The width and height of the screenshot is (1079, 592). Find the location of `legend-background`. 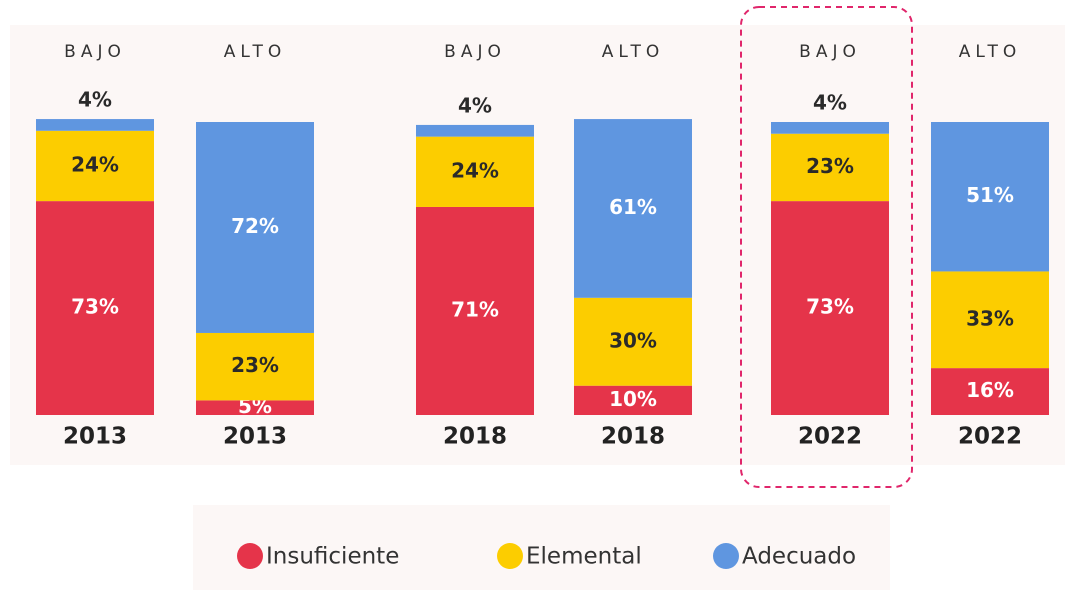

legend-background is located at coordinates (541, 547).